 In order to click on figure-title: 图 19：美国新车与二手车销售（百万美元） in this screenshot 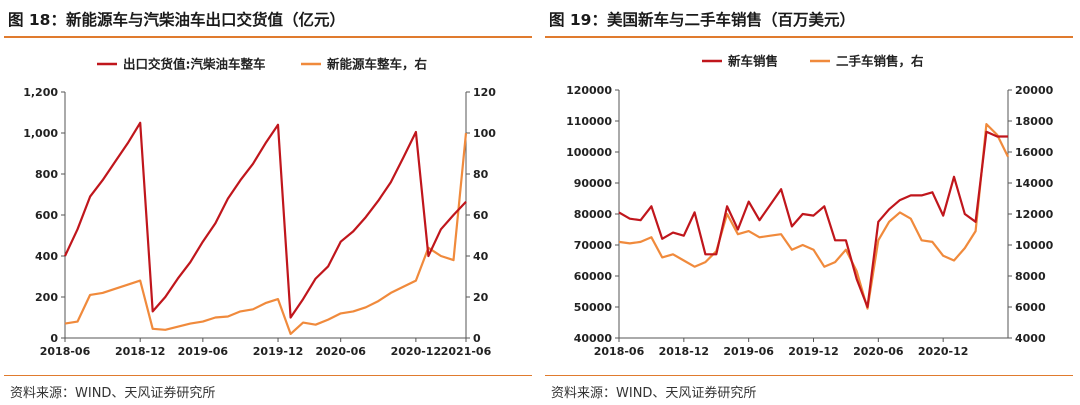, I will do `click(702, 20)`.